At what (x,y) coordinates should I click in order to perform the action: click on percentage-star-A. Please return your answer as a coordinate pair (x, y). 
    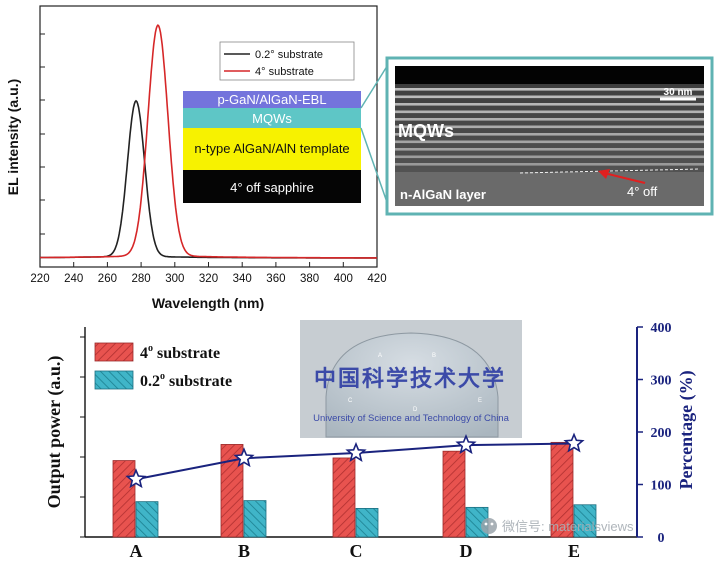
    Looking at the image, I should click on (136, 478).